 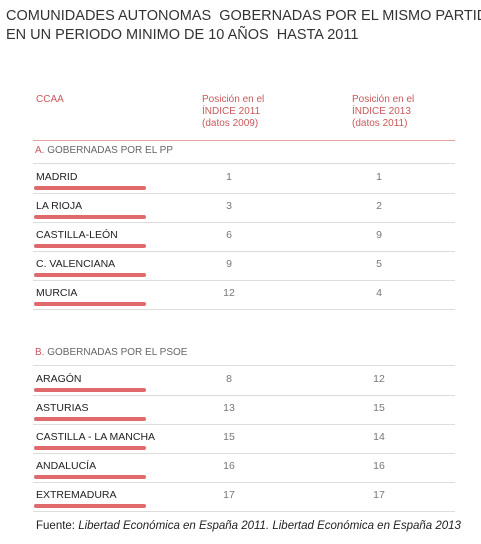 What do you see at coordinates (230, 123) in the screenshot?
I see `header-cell: (datos 2009)` at bounding box center [230, 123].